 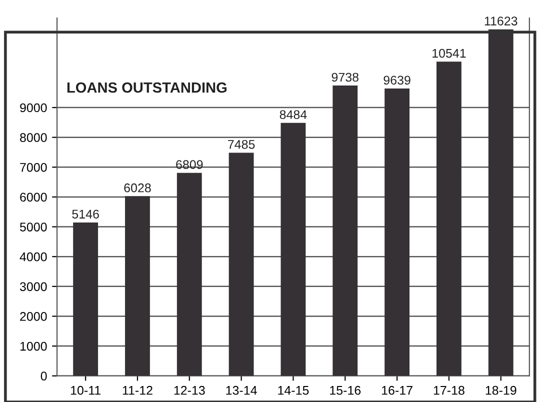 I want to click on x-tick-label: 14-15, so click(x=293, y=390).